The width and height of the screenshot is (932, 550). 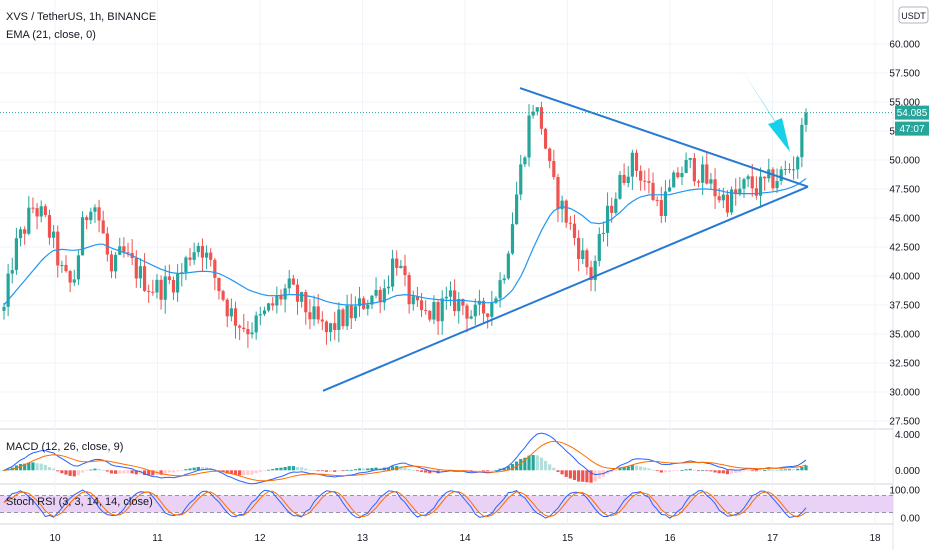 What do you see at coordinates (81, 17) in the screenshot?
I see `symbol-title: XVS / TetherUS, 1h, BINANCE` at bounding box center [81, 17].